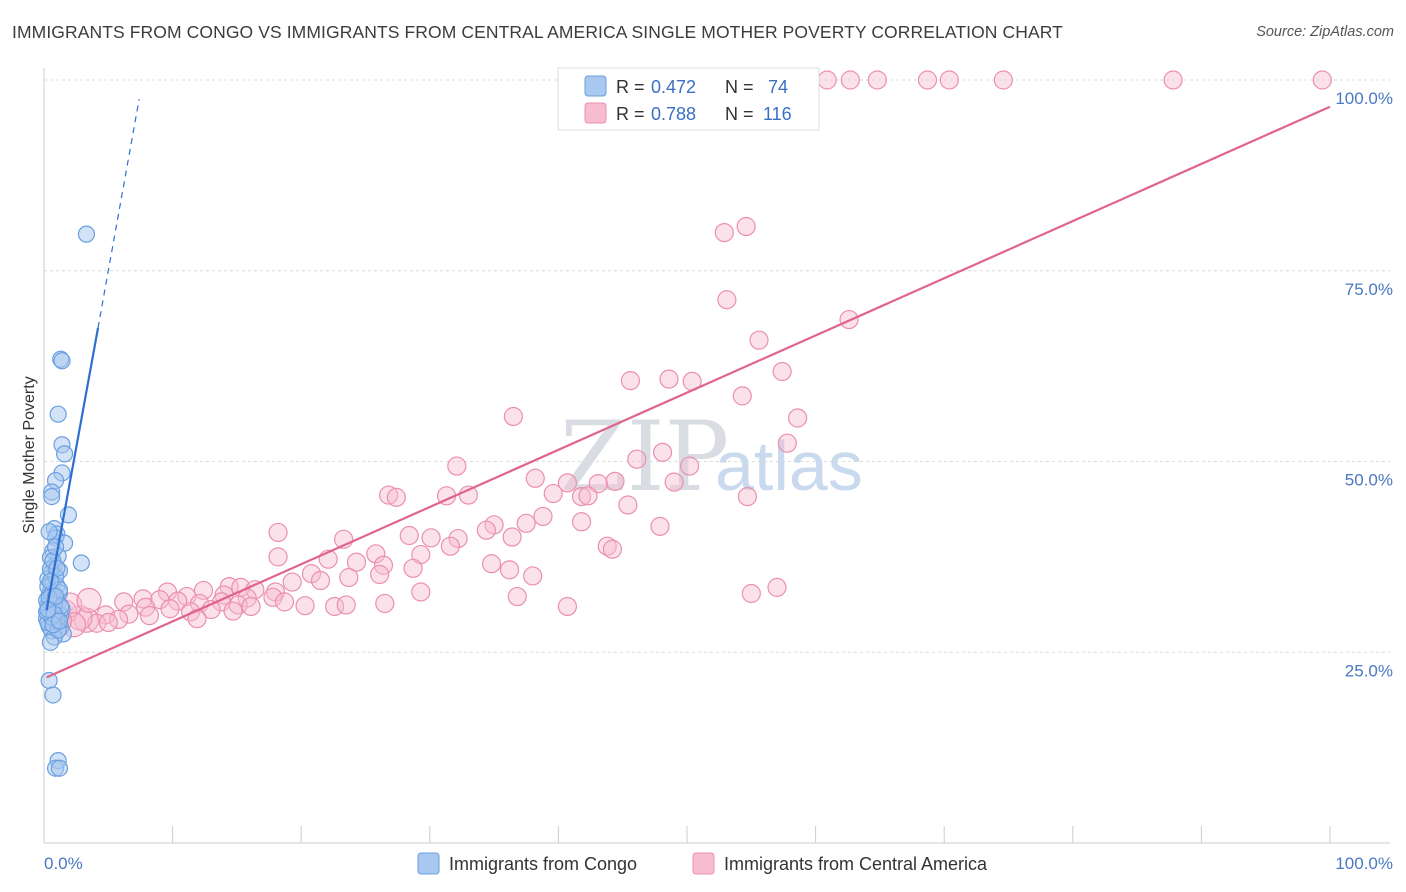 The width and height of the screenshot is (1406, 892). Describe the element at coordinates (739, 114) in the screenshot. I see `legend-ca-n-label: N =` at that location.